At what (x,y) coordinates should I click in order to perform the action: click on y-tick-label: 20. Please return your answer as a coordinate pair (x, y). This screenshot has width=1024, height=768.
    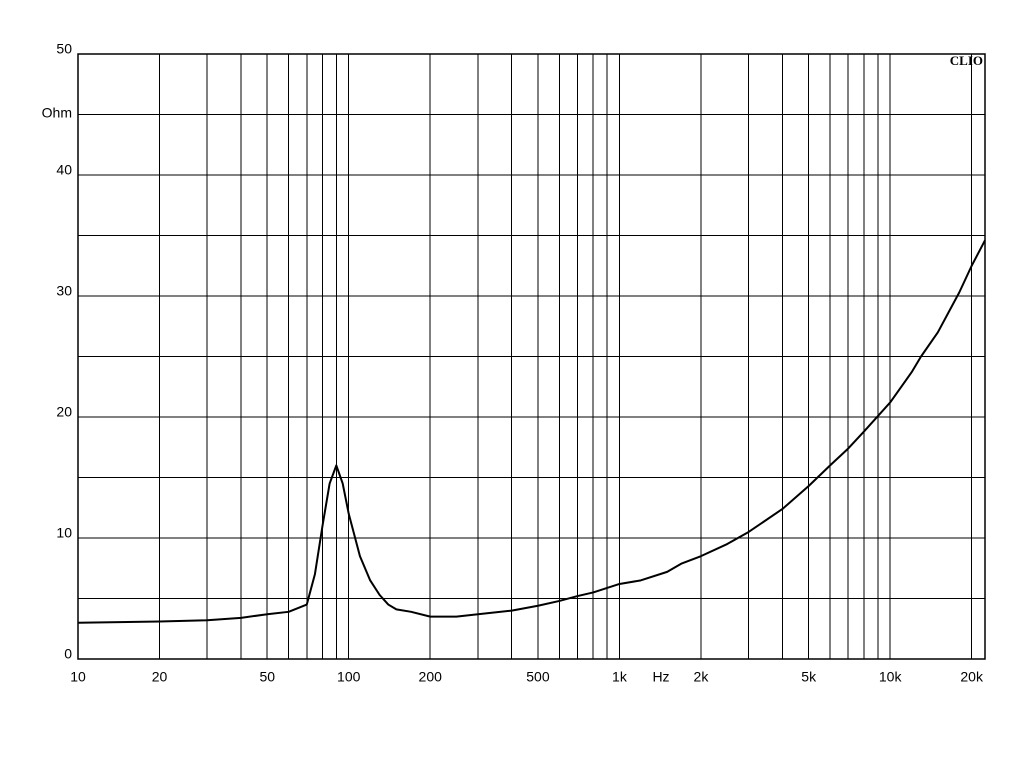
    Looking at the image, I should click on (64, 412).